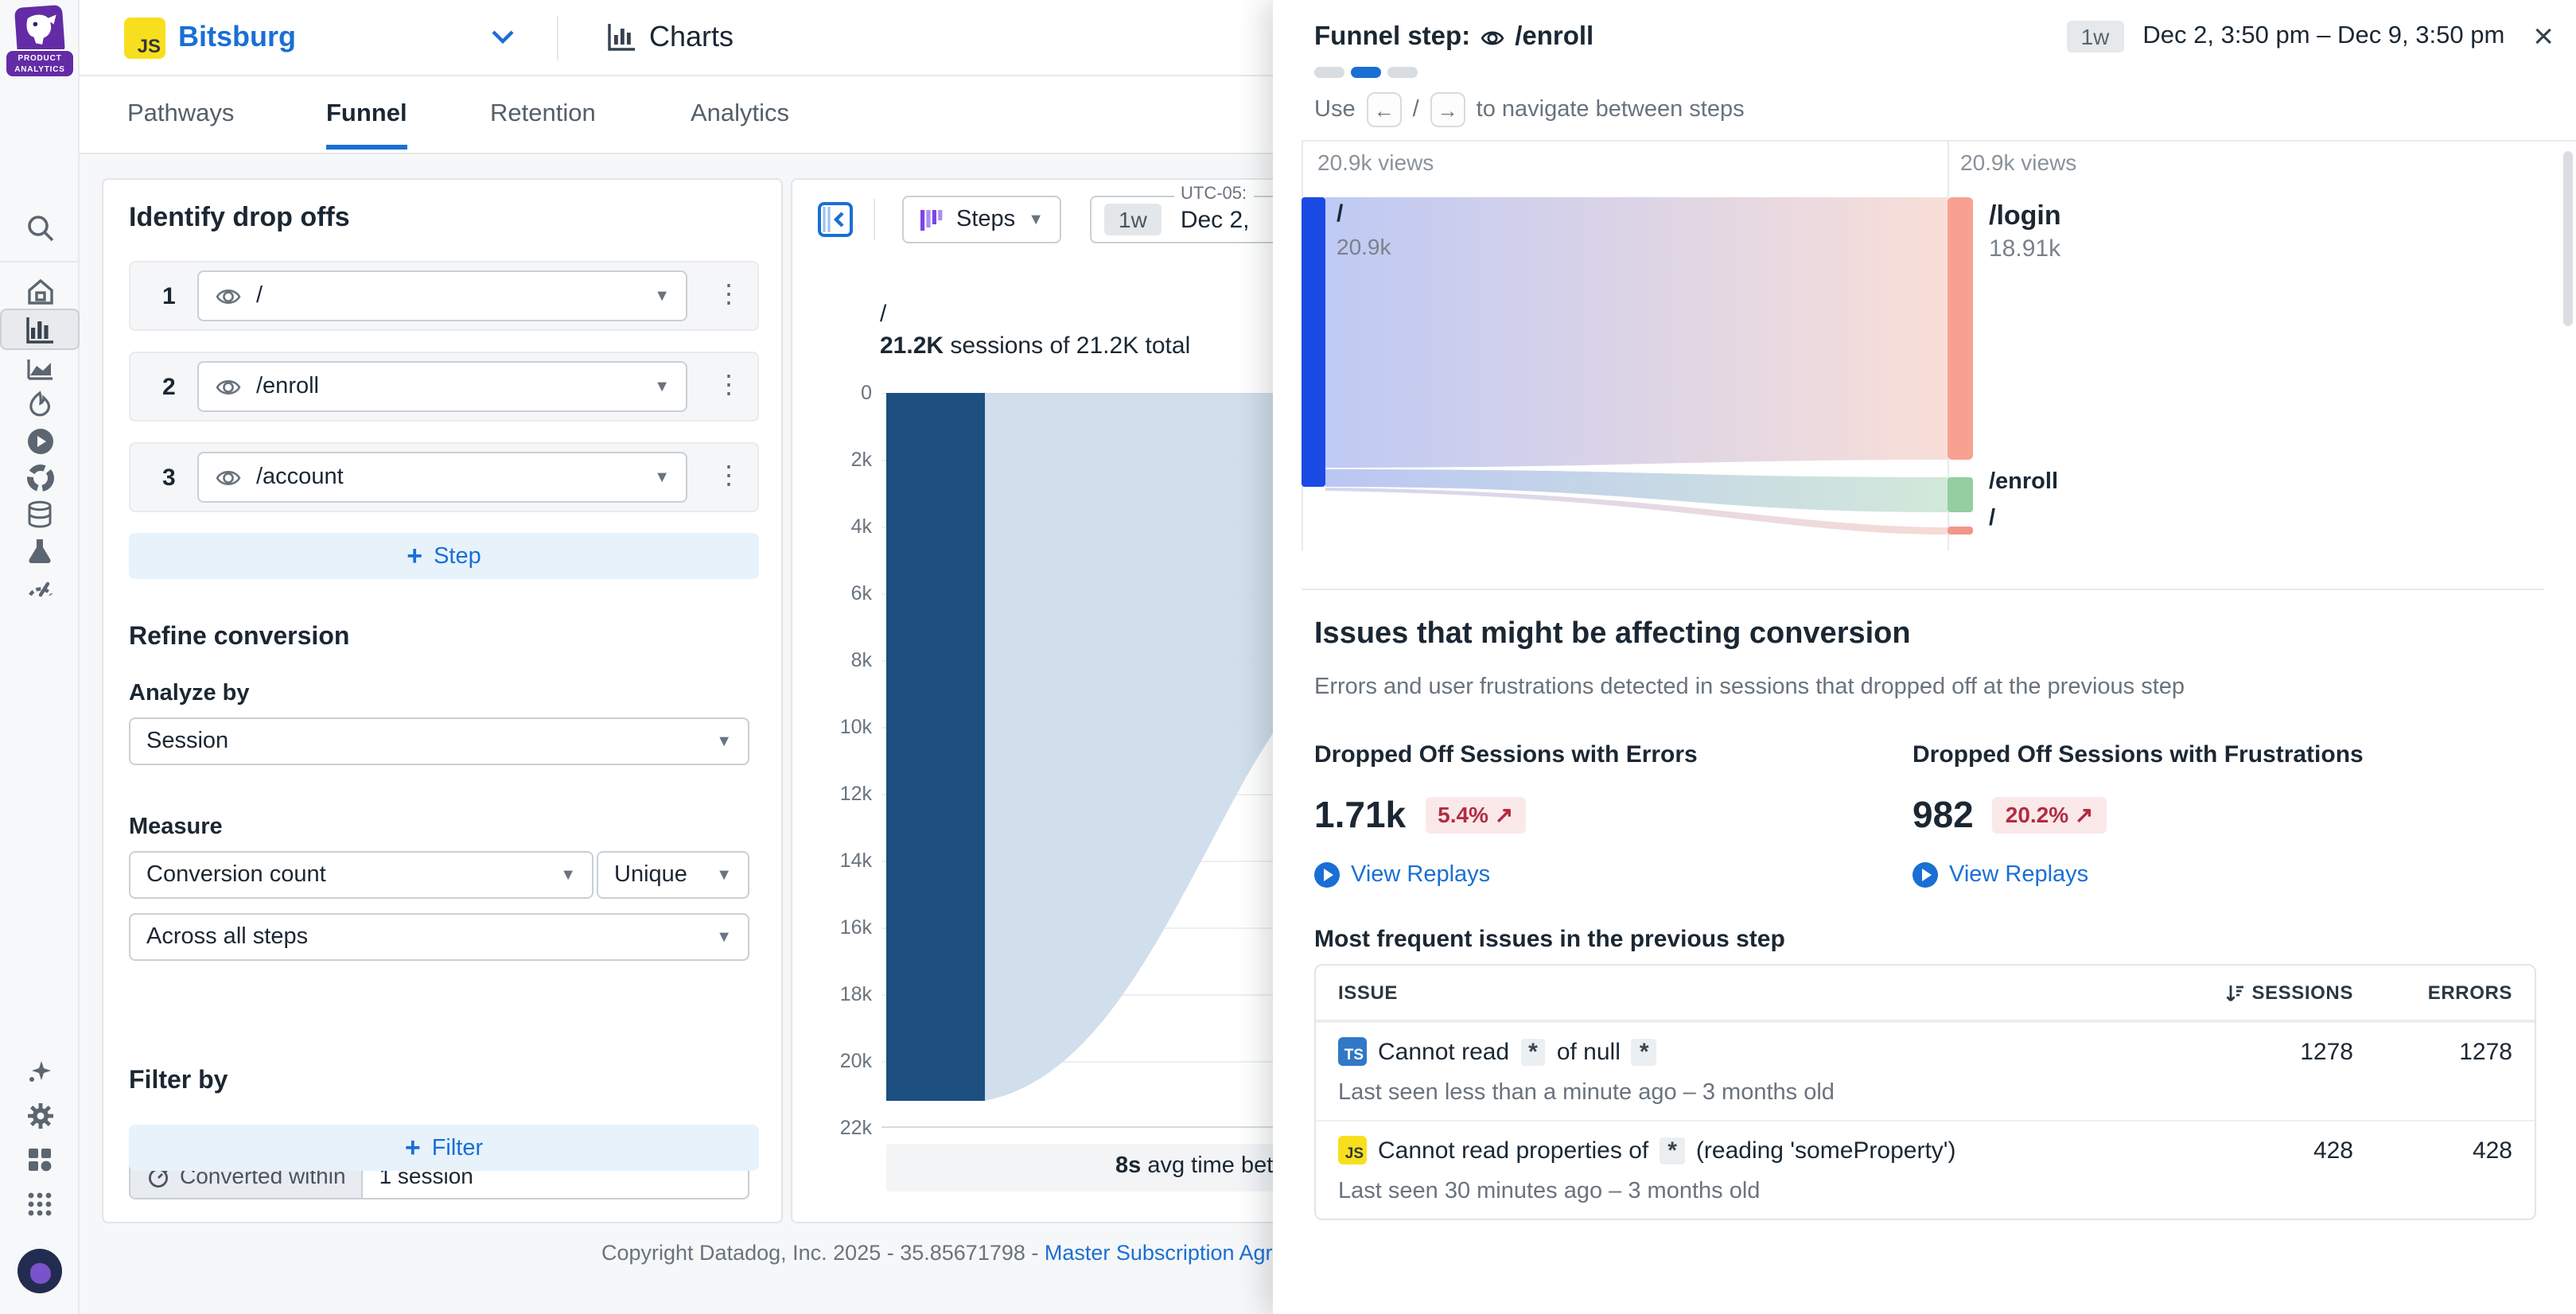 This screenshot has width=2576, height=1314. Describe the element at coordinates (144, 38) in the screenshot. I see `workspace-js-icon: JS` at that location.